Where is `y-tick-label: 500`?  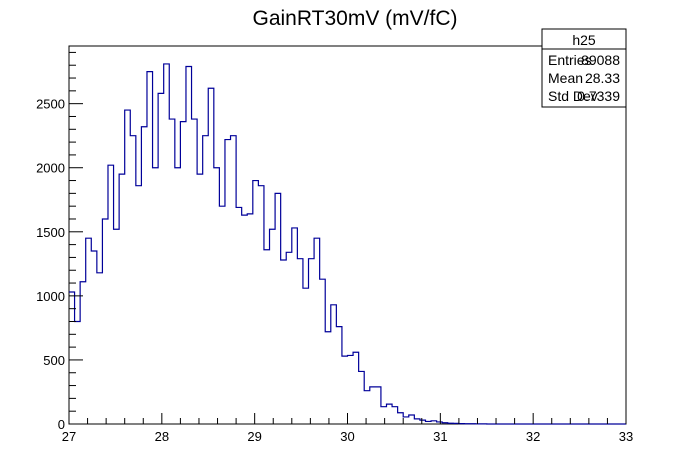
y-tick-label: 500 is located at coordinates (54, 360).